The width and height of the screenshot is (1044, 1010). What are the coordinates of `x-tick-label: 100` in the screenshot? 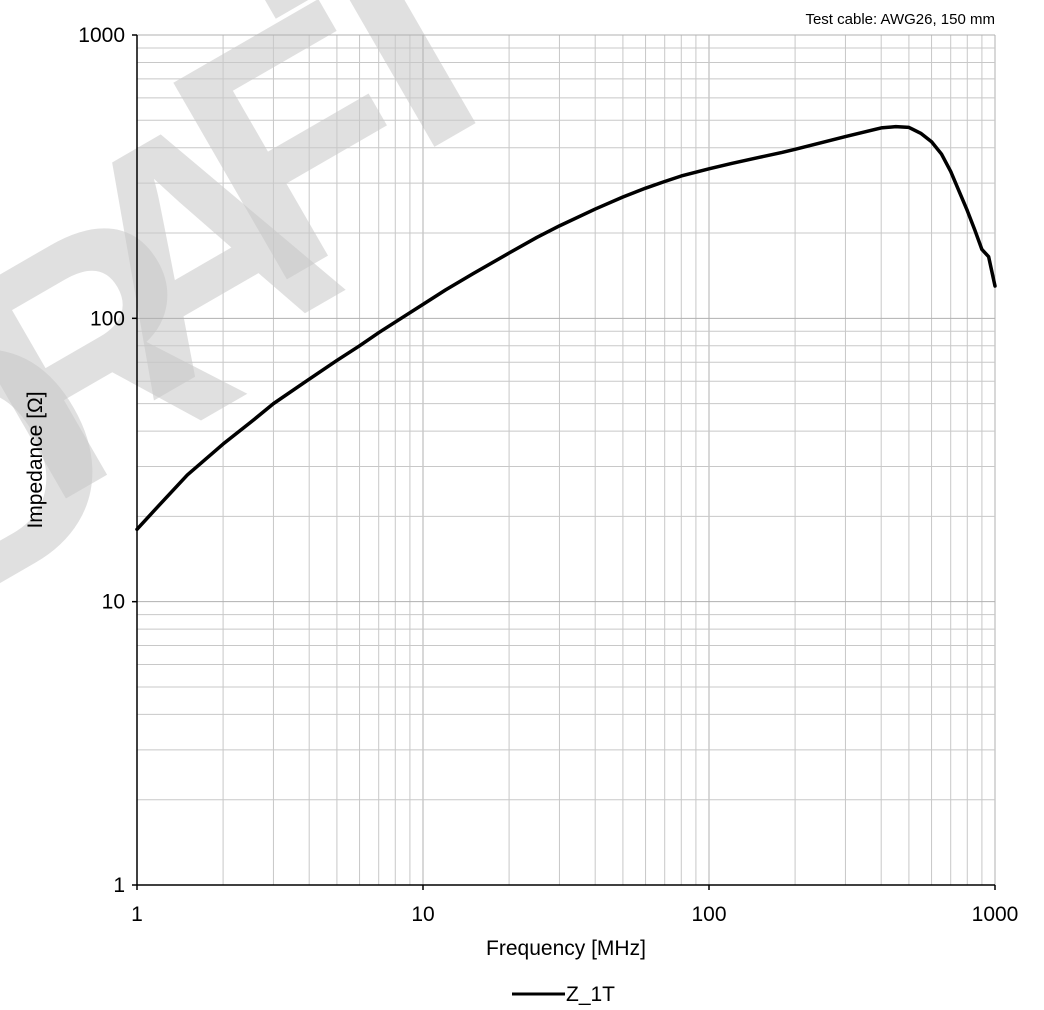 It's located at (708, 914).